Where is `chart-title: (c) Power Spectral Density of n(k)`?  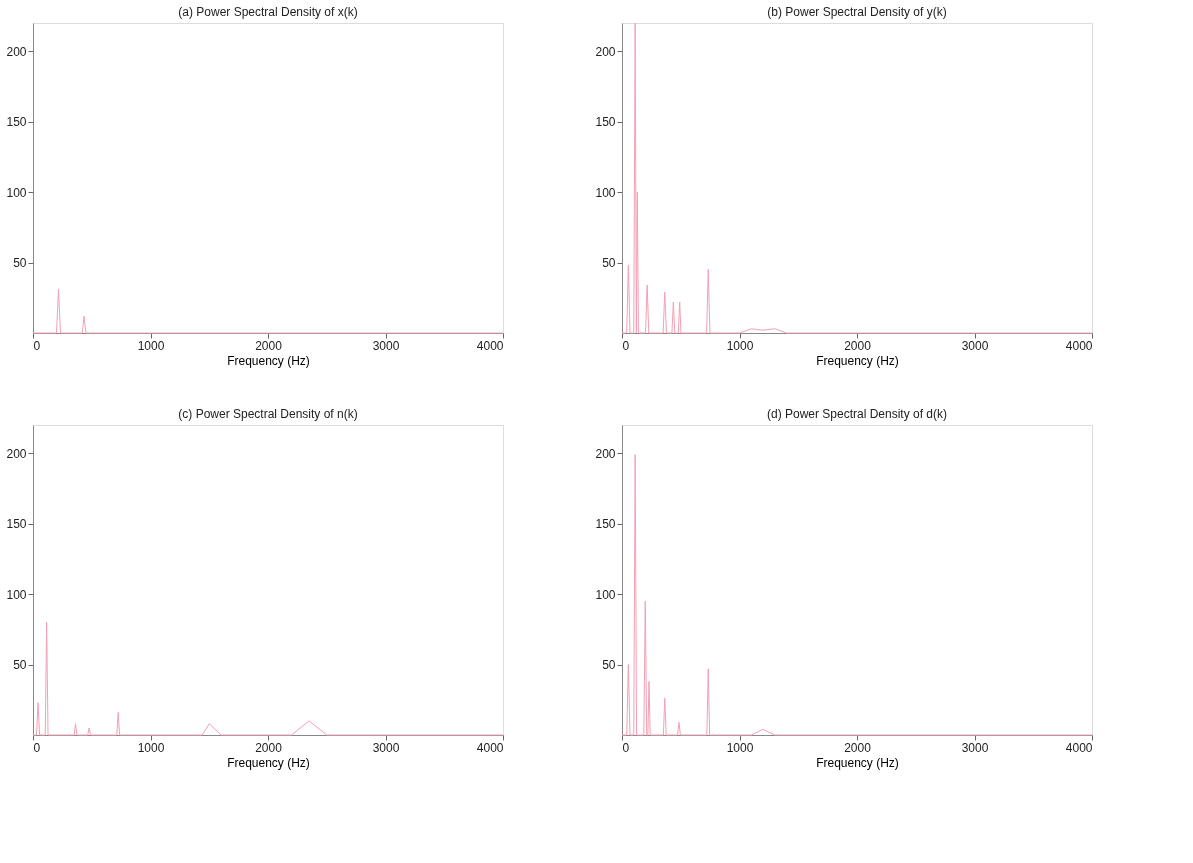 chart-title: (c) Power Spectral Density of n(k) is located at coordinates (268, 414).